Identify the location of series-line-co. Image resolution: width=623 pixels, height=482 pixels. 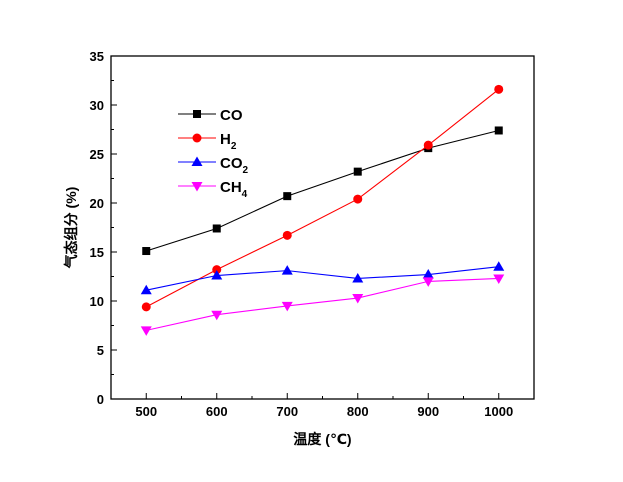
(322, 190).